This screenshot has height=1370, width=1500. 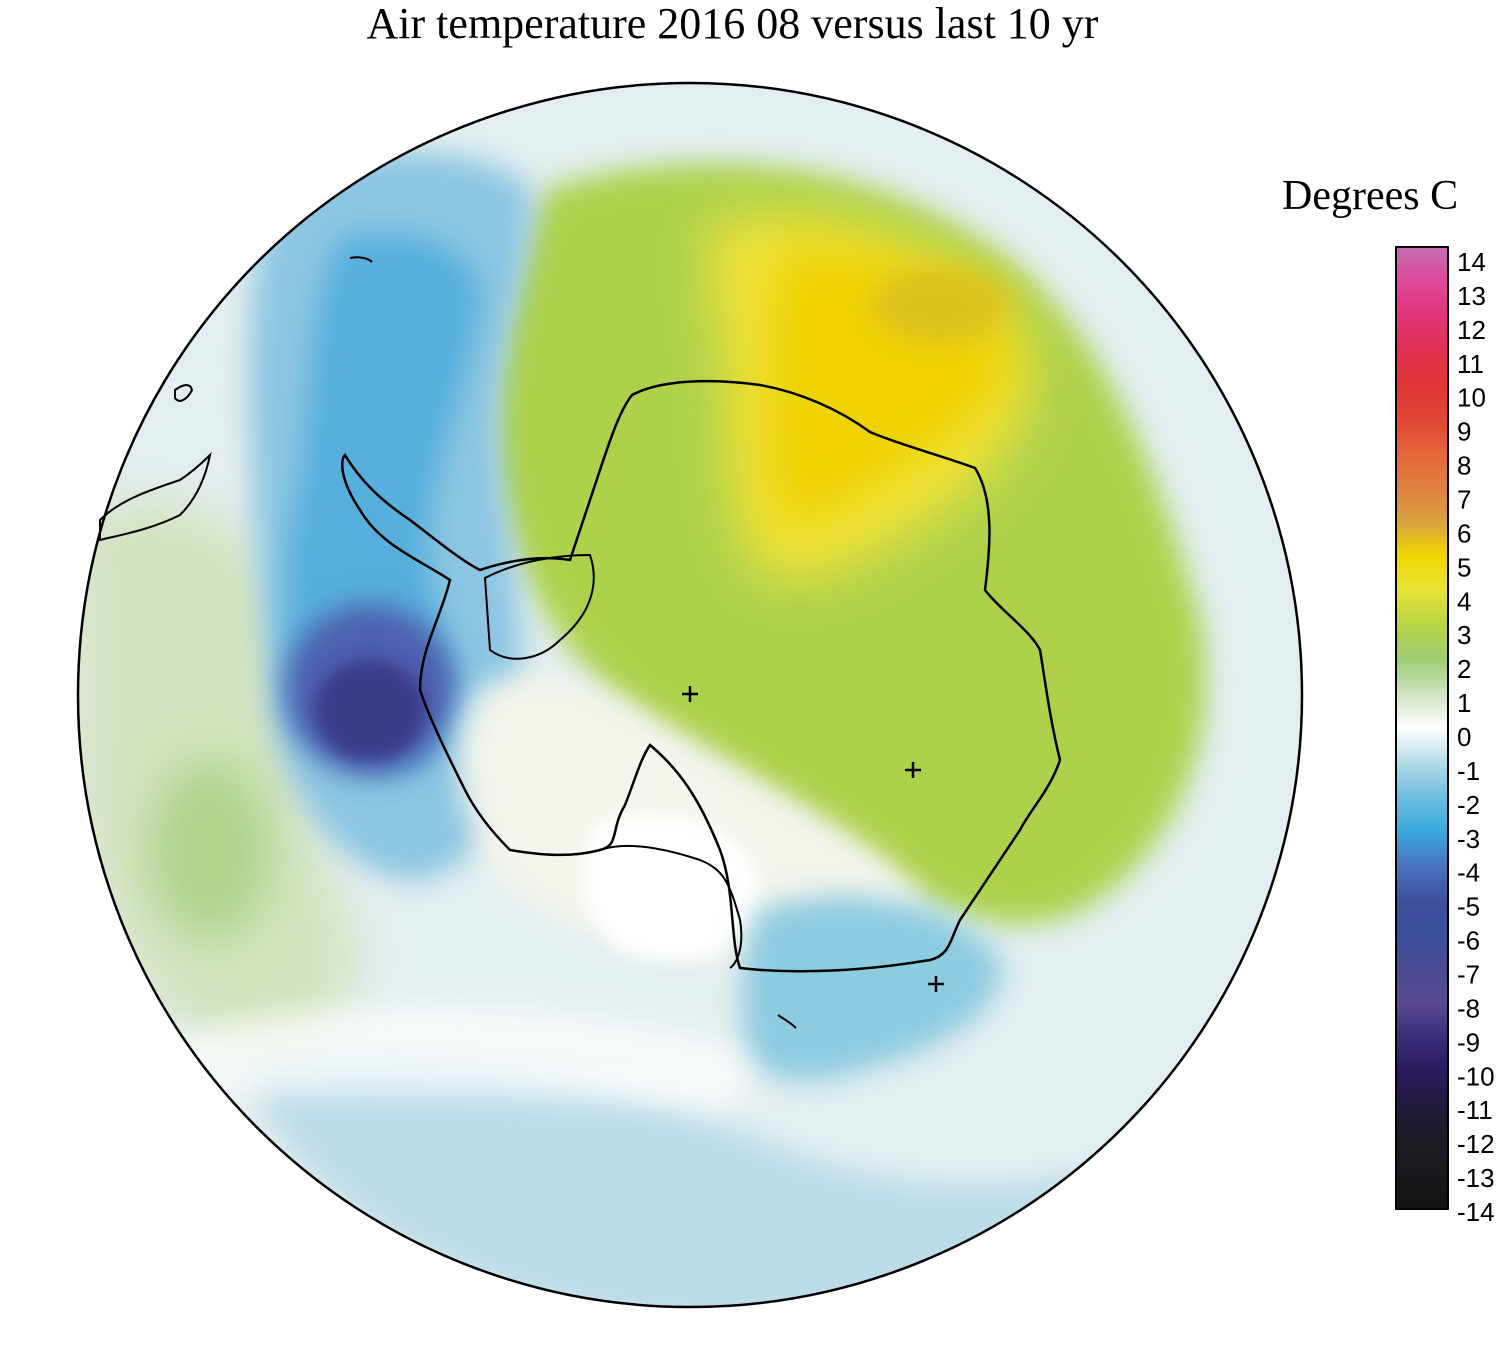 I want to click on colorbar-tick-label: 12, so click(x=1471, y=330).